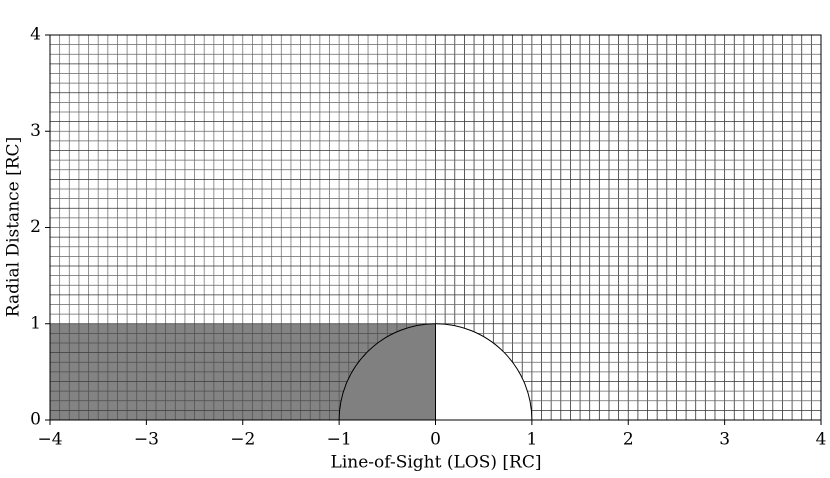 This screenshot has width=830, height=478. I want to click on disk-left, so click(387, 371).